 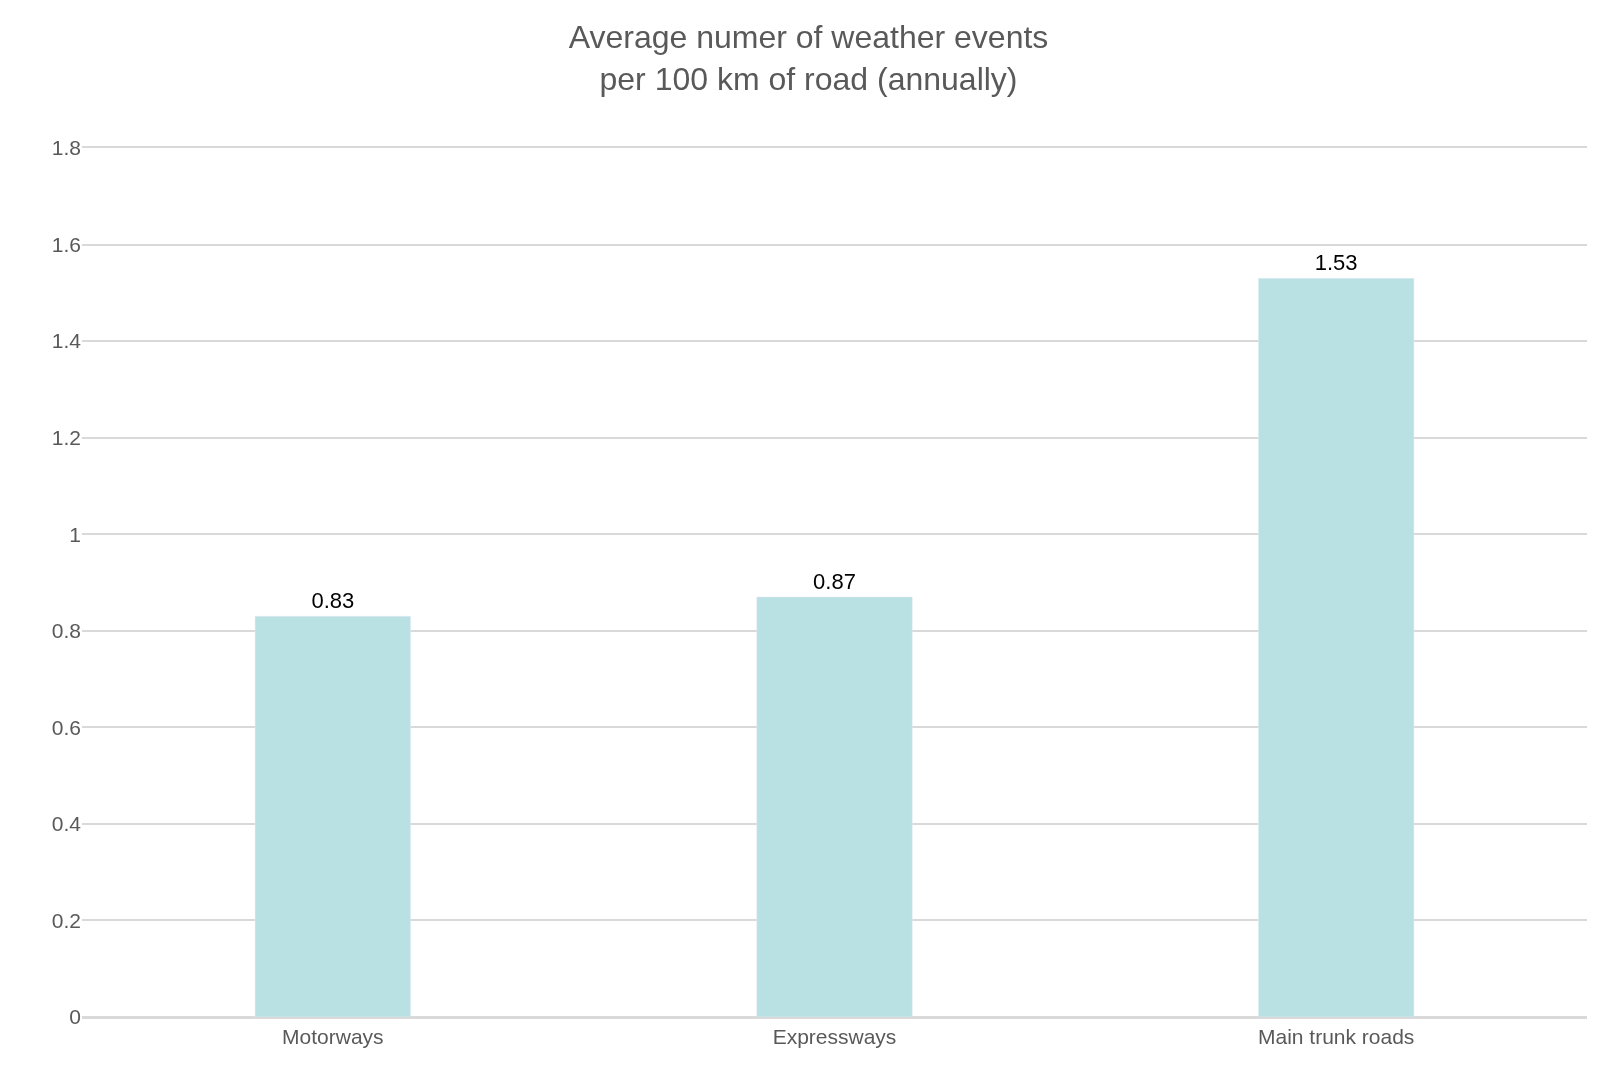 I want to click on y-tick-label: 1.6, so click(x=66, y=244).